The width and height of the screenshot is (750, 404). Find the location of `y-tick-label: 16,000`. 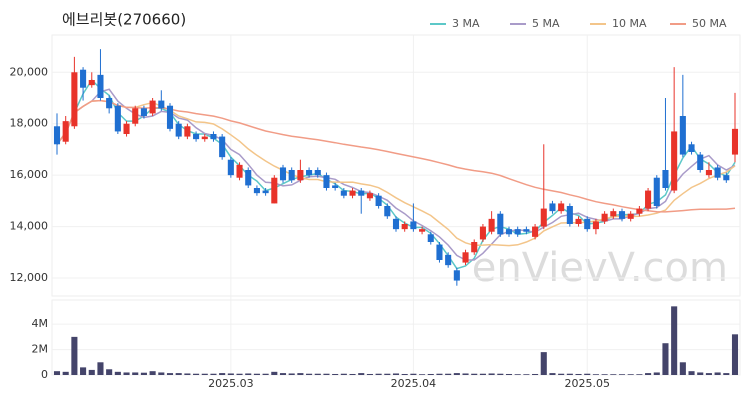

y-tick-label: 16,000 is located at coordinates (29, 174).